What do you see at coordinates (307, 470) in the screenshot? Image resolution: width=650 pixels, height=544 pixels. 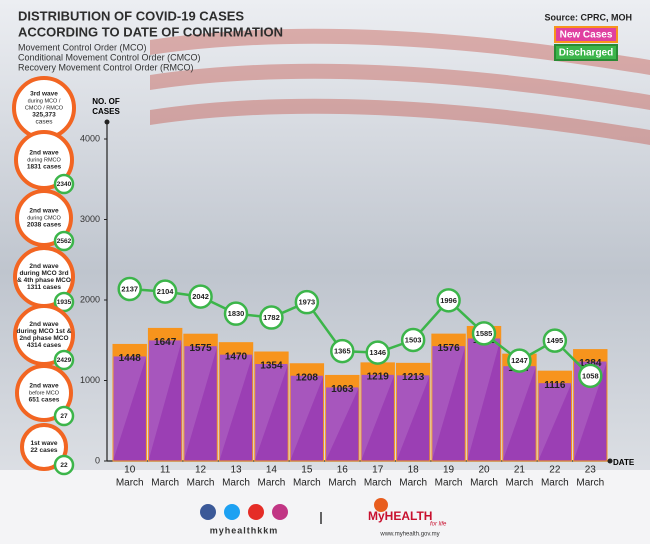 I see `x-tick-label: 15` at bounding box center [307, 470].